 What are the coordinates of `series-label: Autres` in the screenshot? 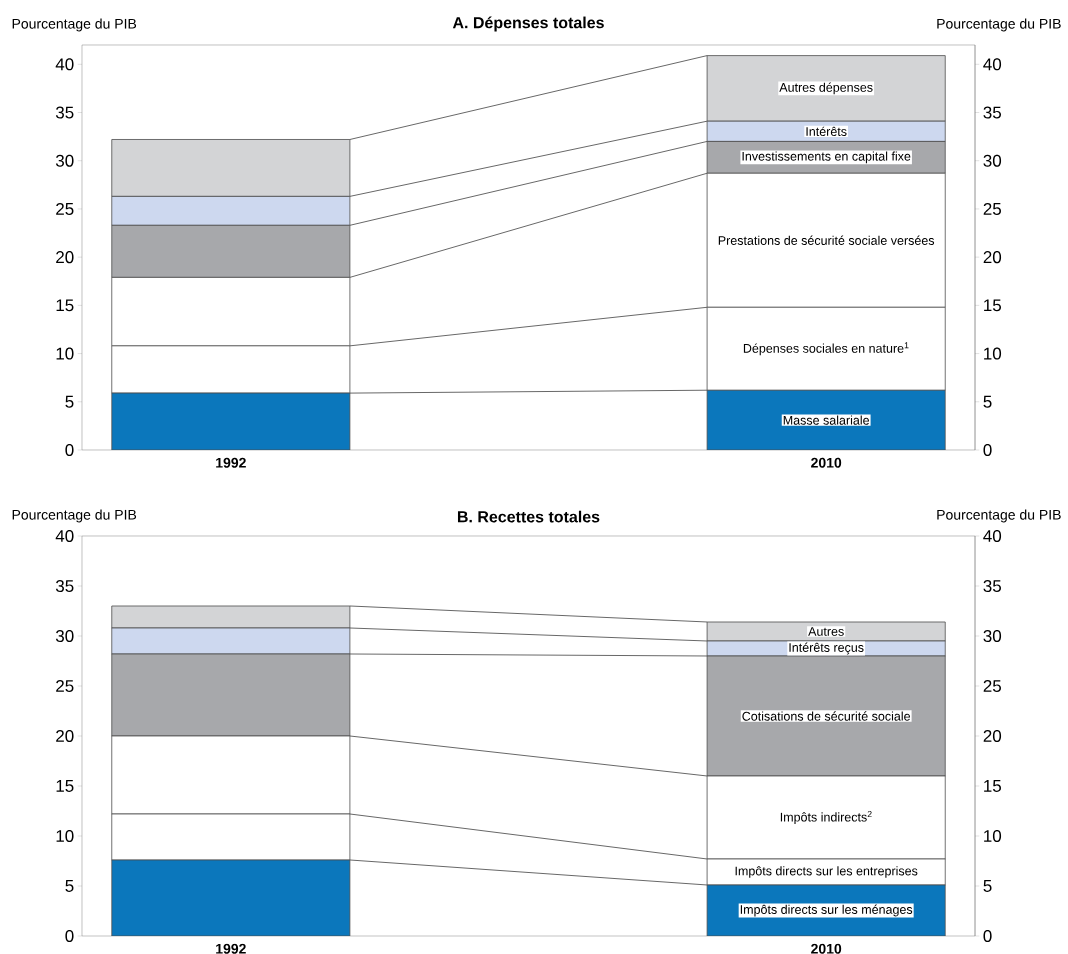 It's located at (826, 631).